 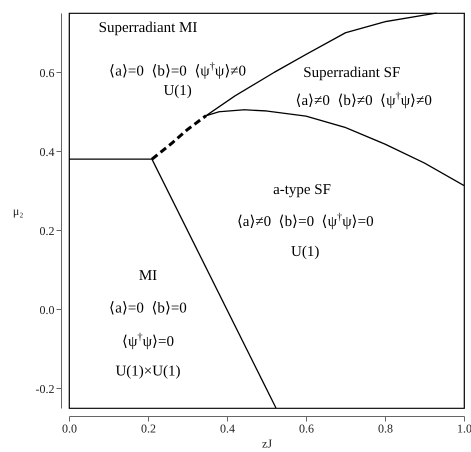 I want to click on annotation: ⟨a⟩=0 ⟨b⟩=0 ⟨ψ$^{†}$ψ⟩≠0, so click(x=177, y=70).